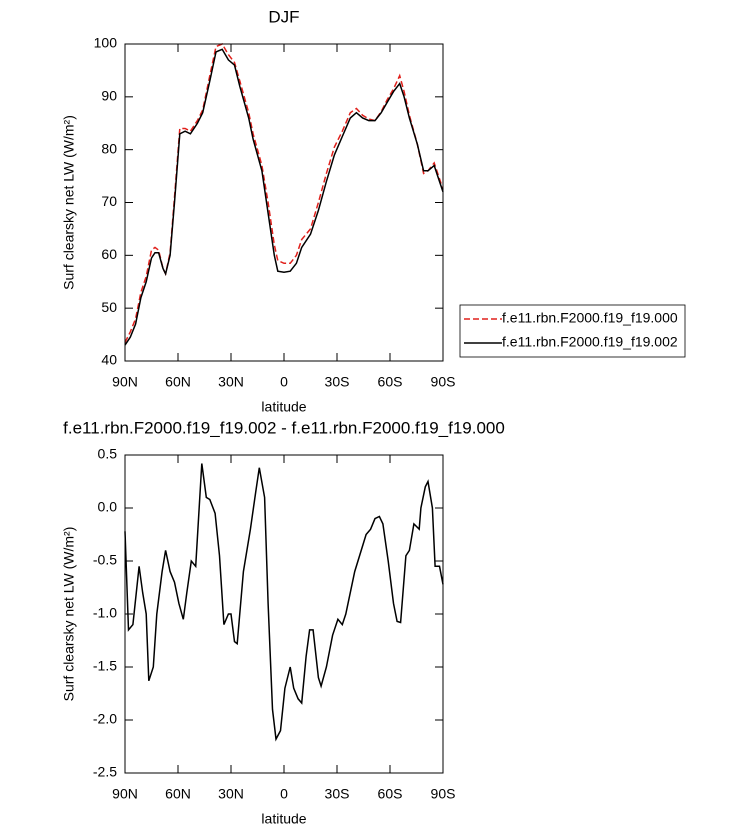 This screenshot has height=834, width=733. I want to click on y-tick-label: 60, so click(109, 254).